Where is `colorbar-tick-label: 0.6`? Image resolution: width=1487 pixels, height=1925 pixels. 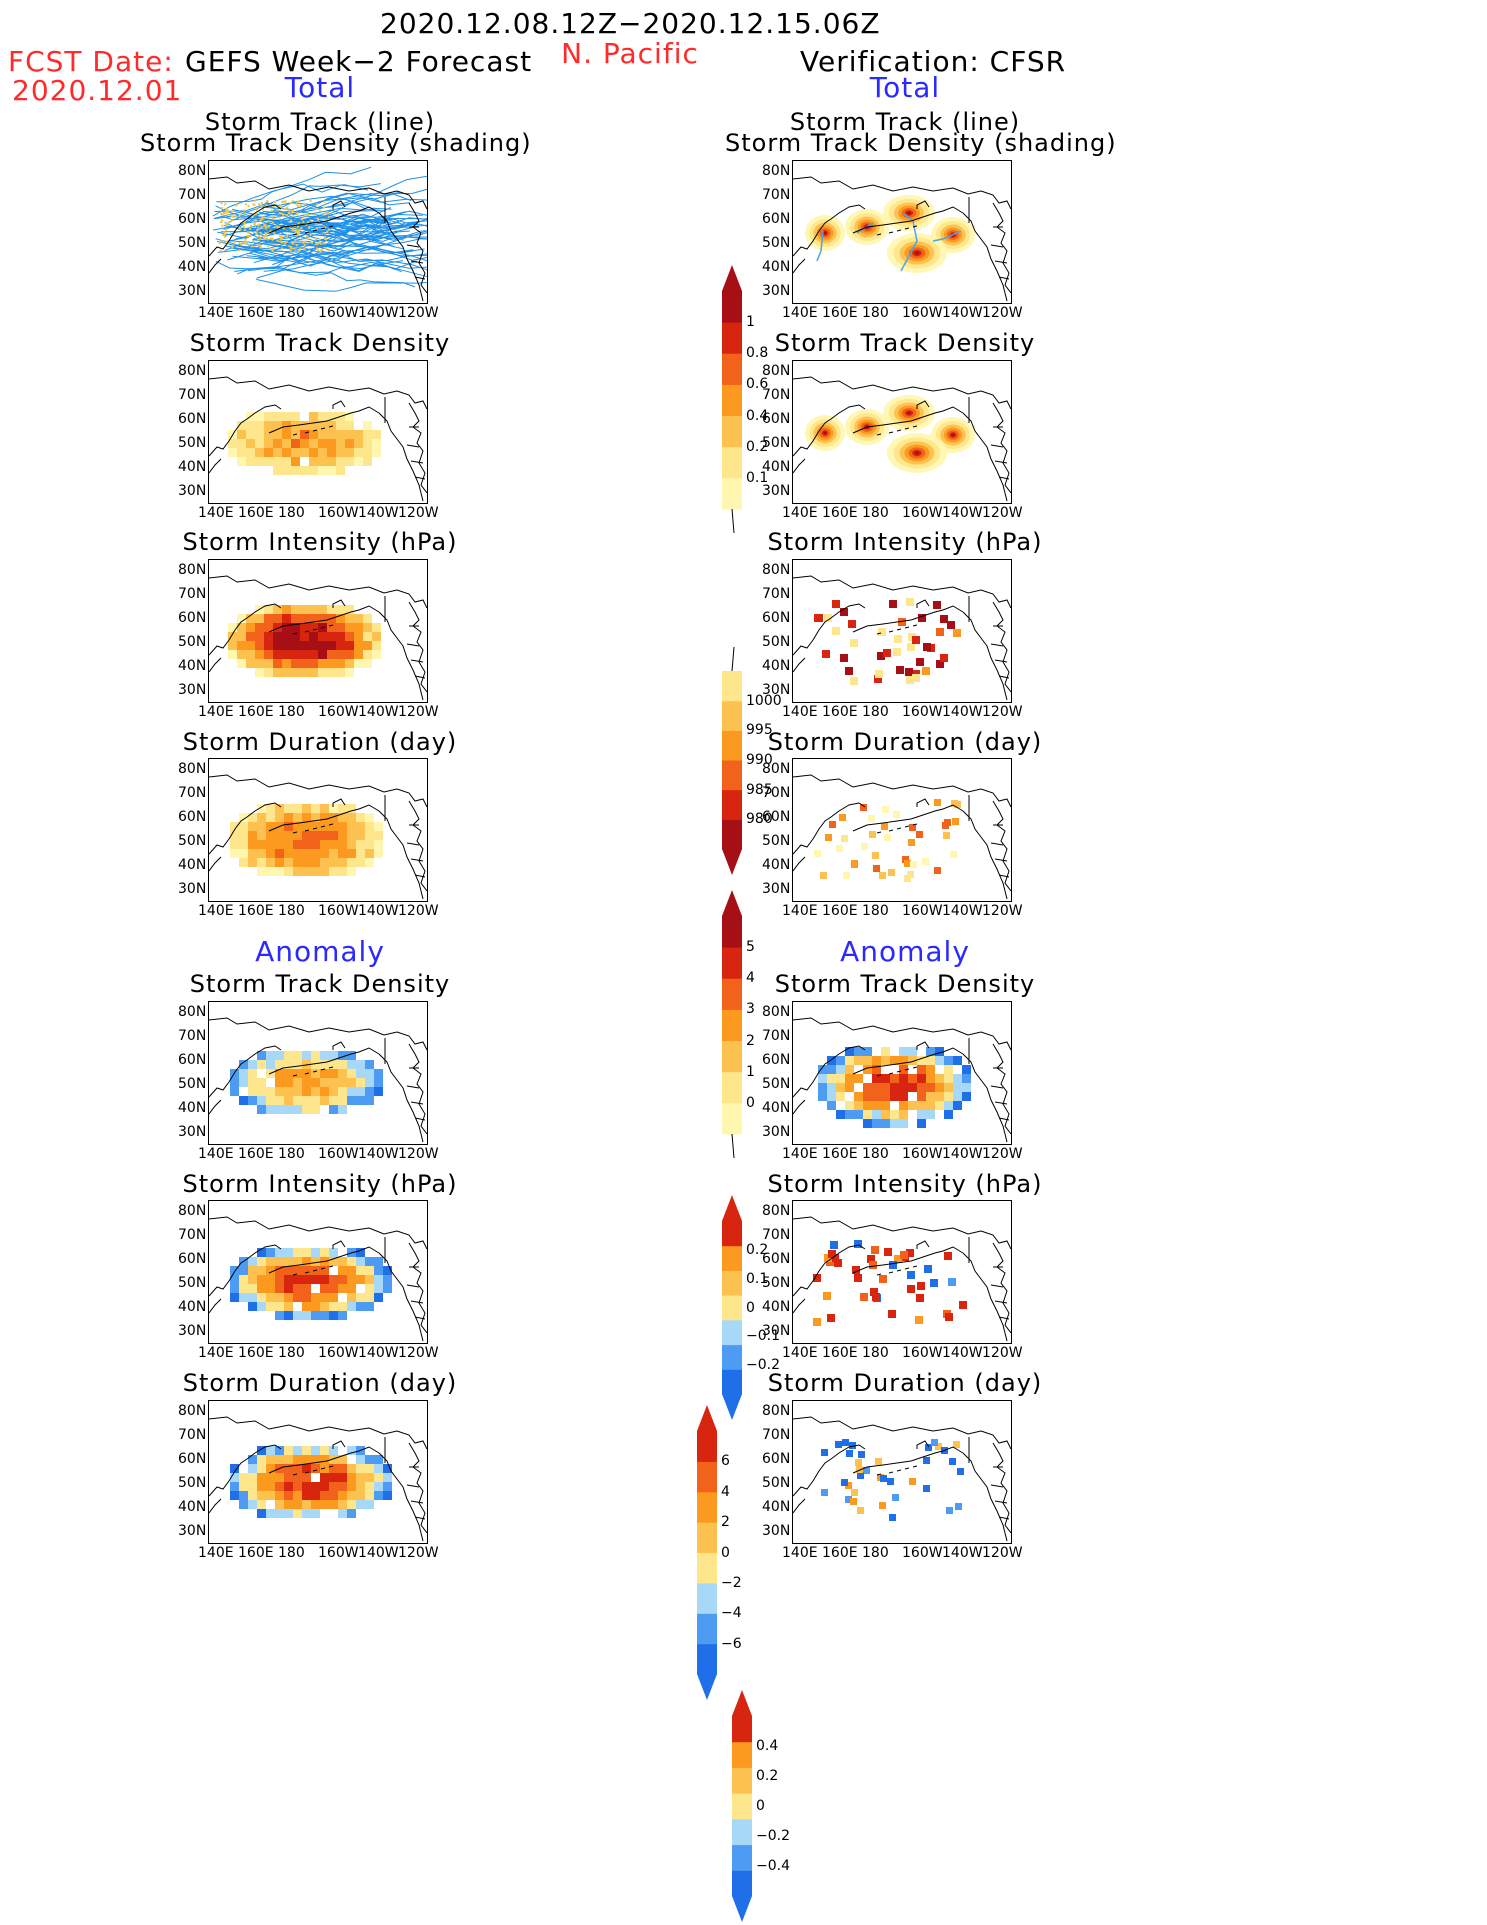 colorbar-tick-label: 0.6 is located at coordinates (757, 384).